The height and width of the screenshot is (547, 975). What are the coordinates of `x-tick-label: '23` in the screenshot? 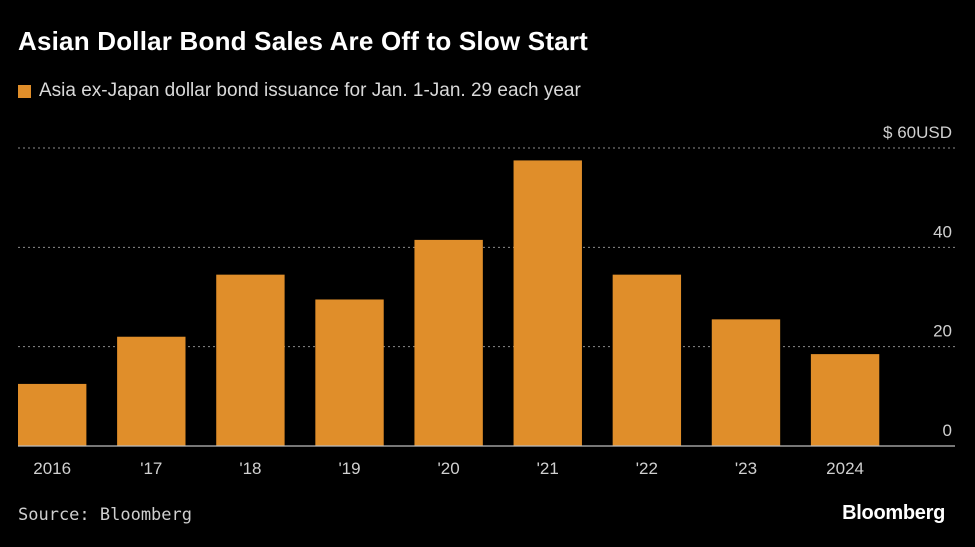 It's located at (746, 468).